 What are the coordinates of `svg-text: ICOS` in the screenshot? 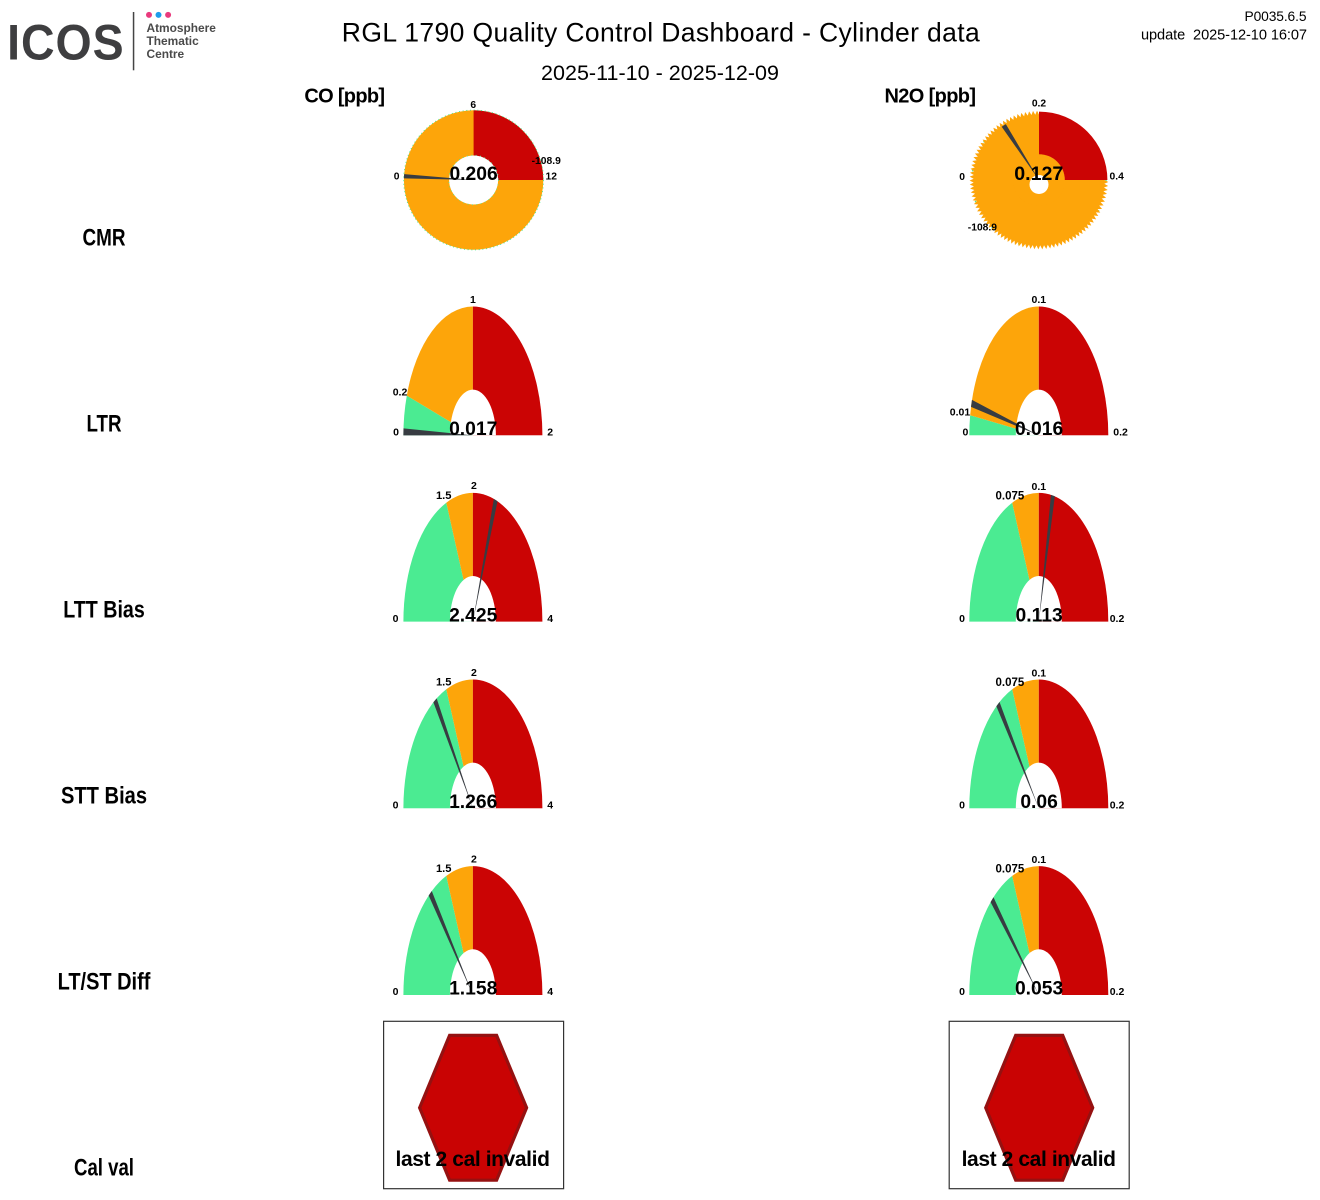 It's located at (65, 43).